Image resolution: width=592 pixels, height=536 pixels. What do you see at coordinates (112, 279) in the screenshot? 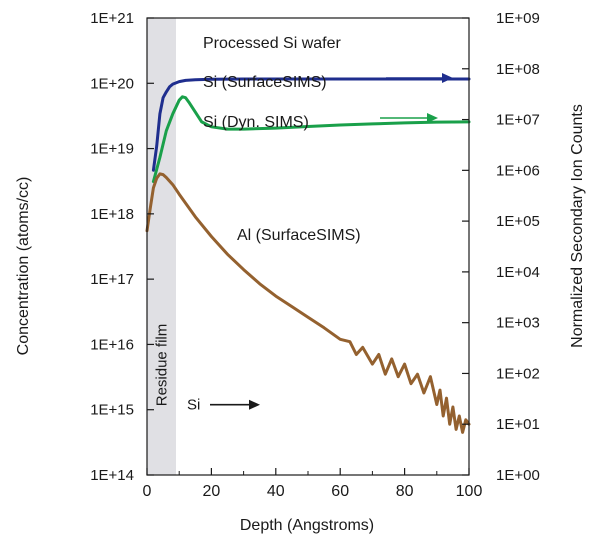
I see `y-left-tick-label: 1E+17` at bounding box center [112, 279].